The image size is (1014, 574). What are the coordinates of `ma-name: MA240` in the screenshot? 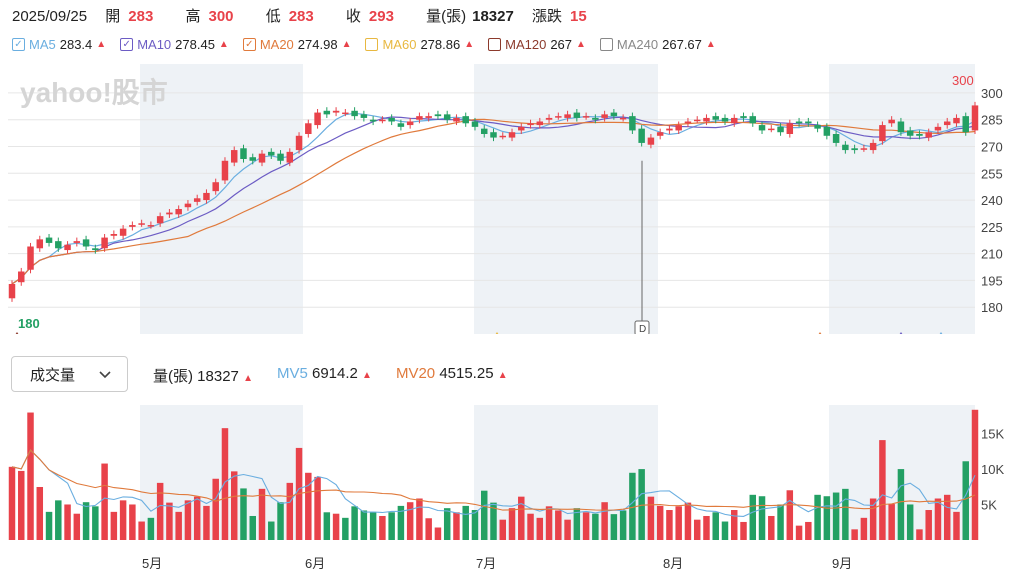 It's located at (637, 44).